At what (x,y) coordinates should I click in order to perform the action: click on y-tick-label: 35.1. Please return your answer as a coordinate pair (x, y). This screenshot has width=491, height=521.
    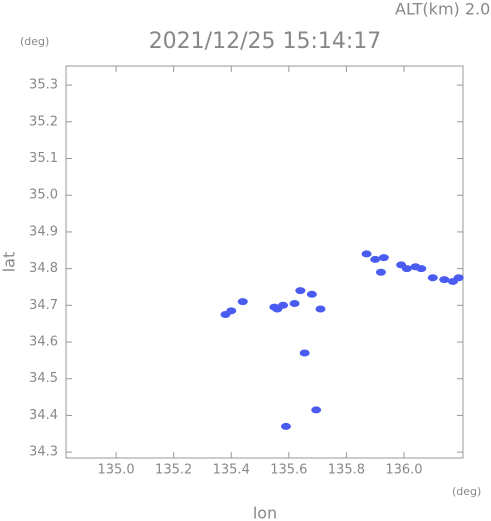
    Looking at the image, I should click on (43, 158).